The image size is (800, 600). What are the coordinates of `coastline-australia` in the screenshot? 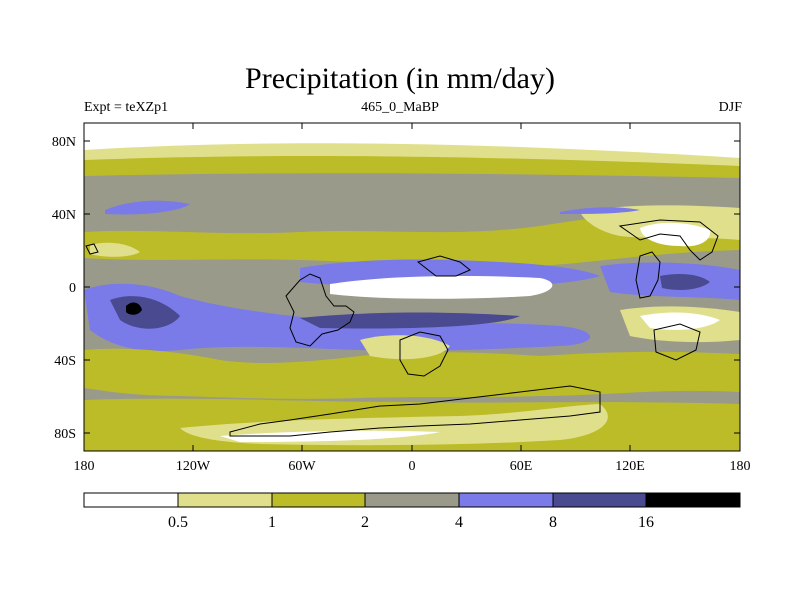 It's located at (677, 342).